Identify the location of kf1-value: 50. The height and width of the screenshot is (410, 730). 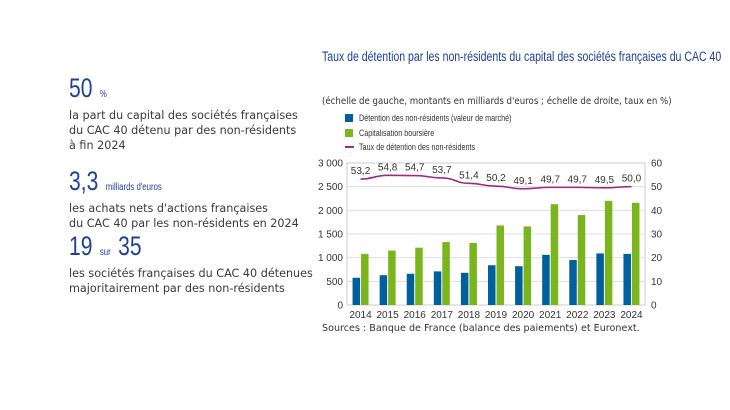
(81, 88).